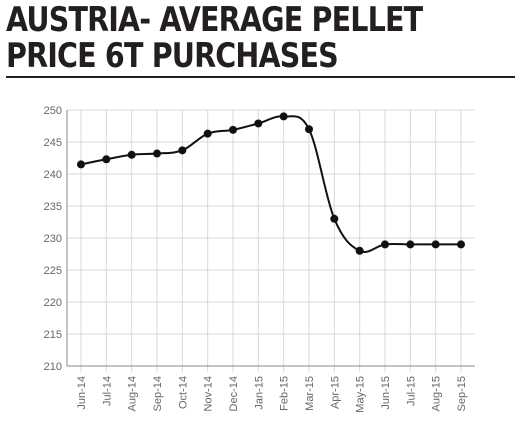 Image resolution: width=523 pixels, height=423 pixels. I want to click on x-tick-label: Jun-15, so click(386, 393).